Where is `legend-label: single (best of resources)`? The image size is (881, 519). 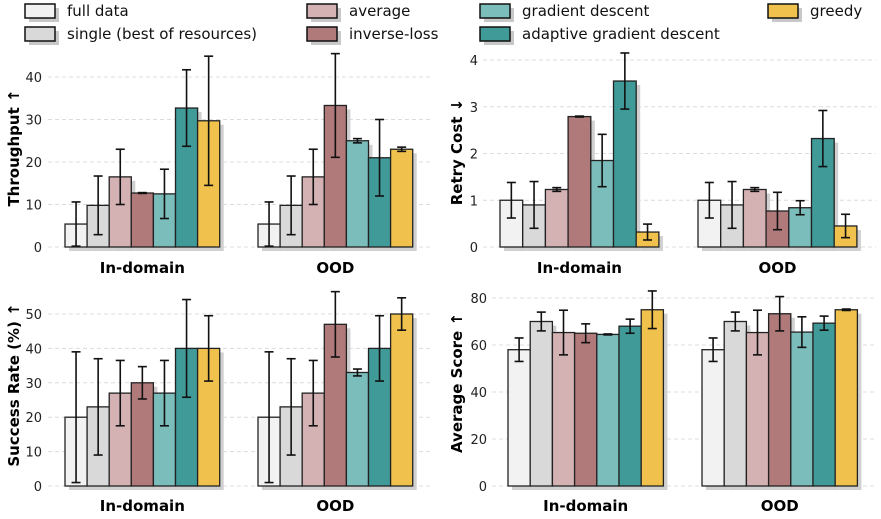
legend-label: single (best of resources) is located at coordinates (162, 34).